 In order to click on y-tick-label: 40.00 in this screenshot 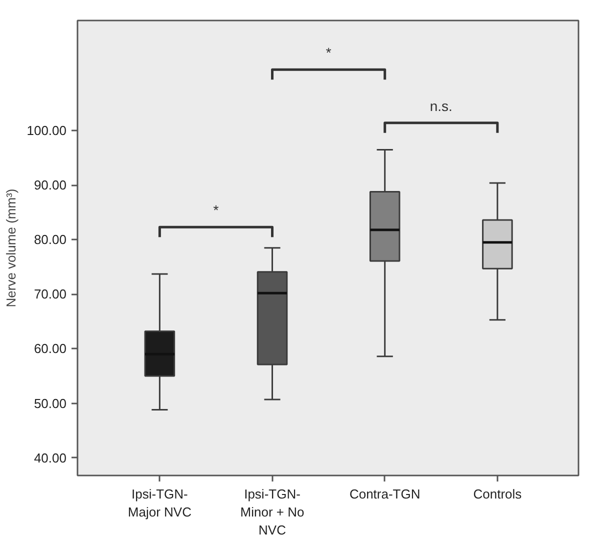, I will do `click(50, 458)`.